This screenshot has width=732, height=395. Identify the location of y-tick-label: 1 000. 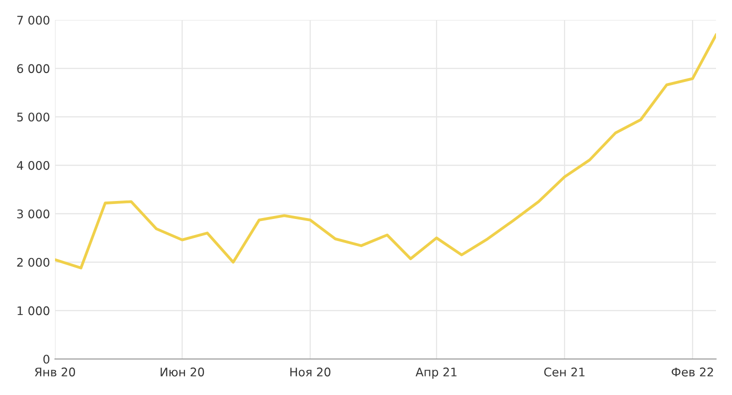
(34, 311).